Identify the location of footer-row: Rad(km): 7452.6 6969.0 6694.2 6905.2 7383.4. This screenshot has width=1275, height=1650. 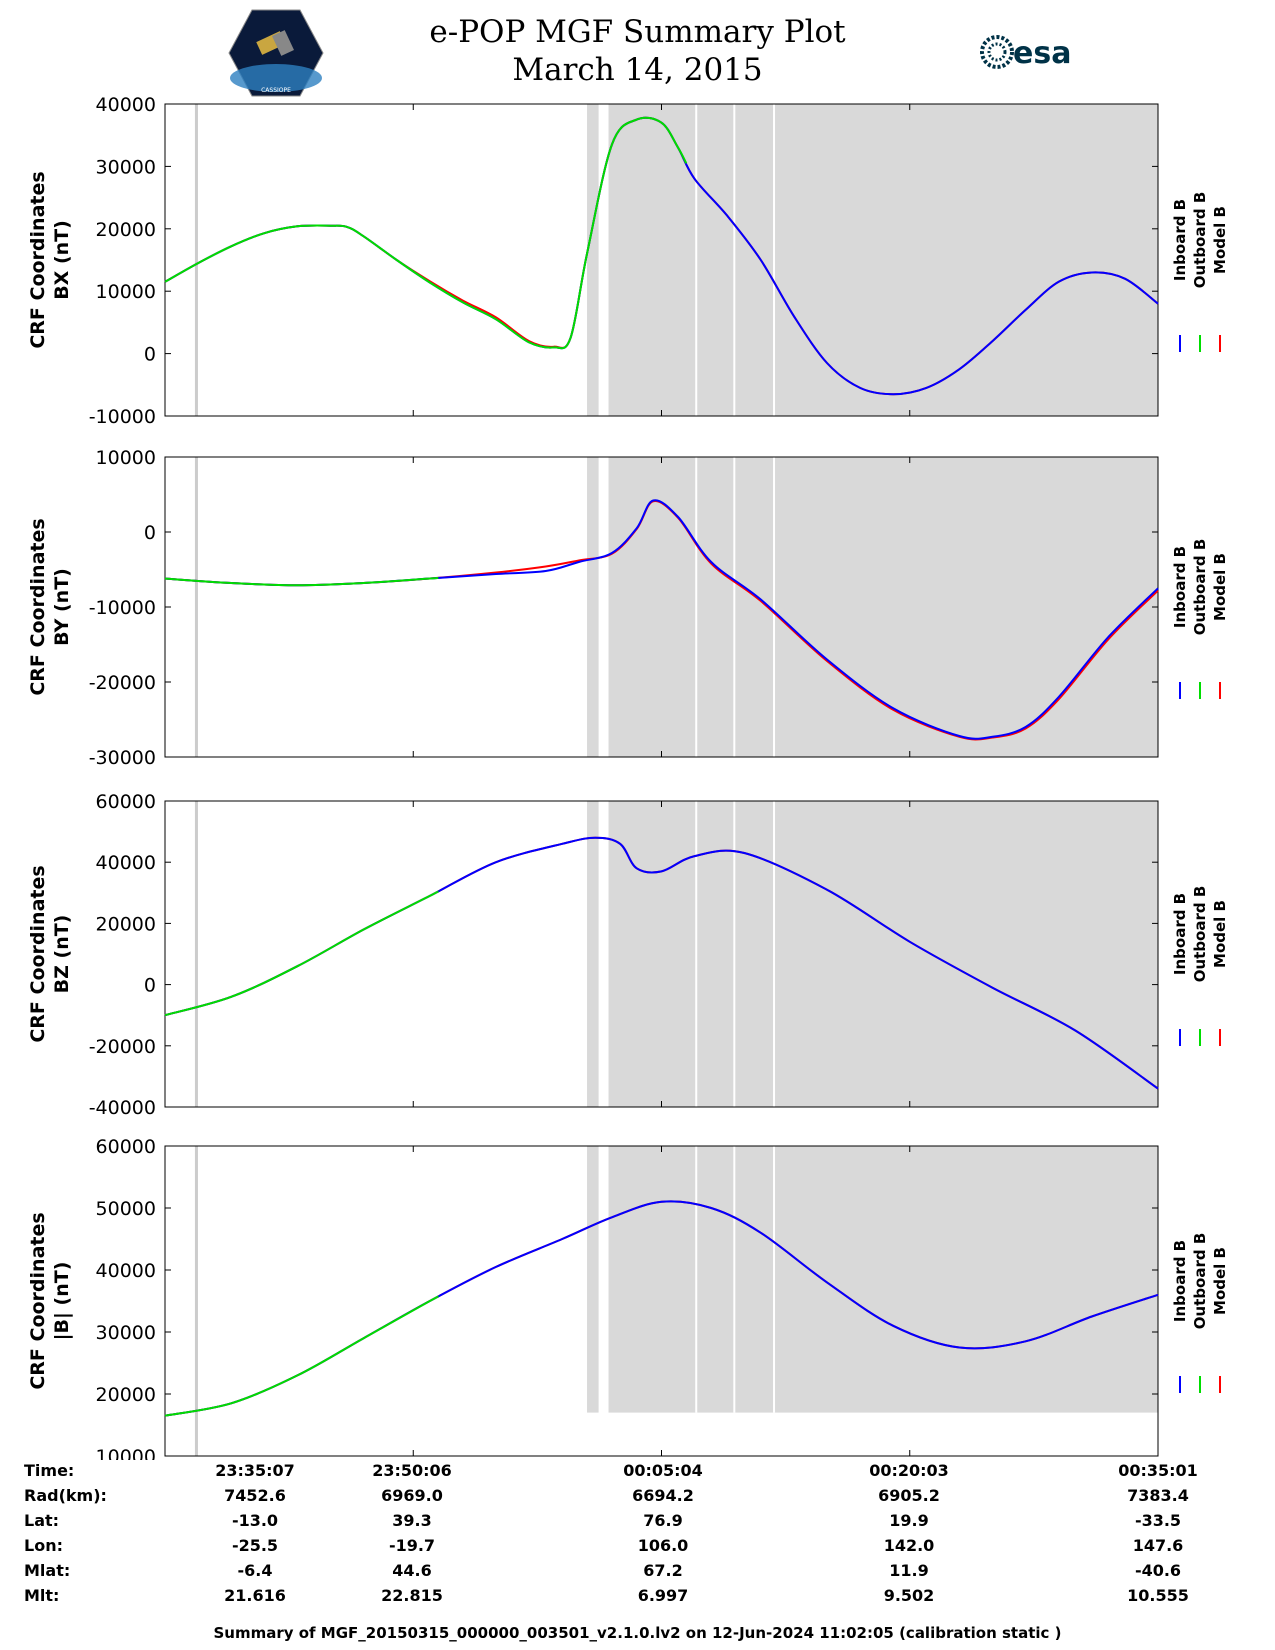
(637, 1497).